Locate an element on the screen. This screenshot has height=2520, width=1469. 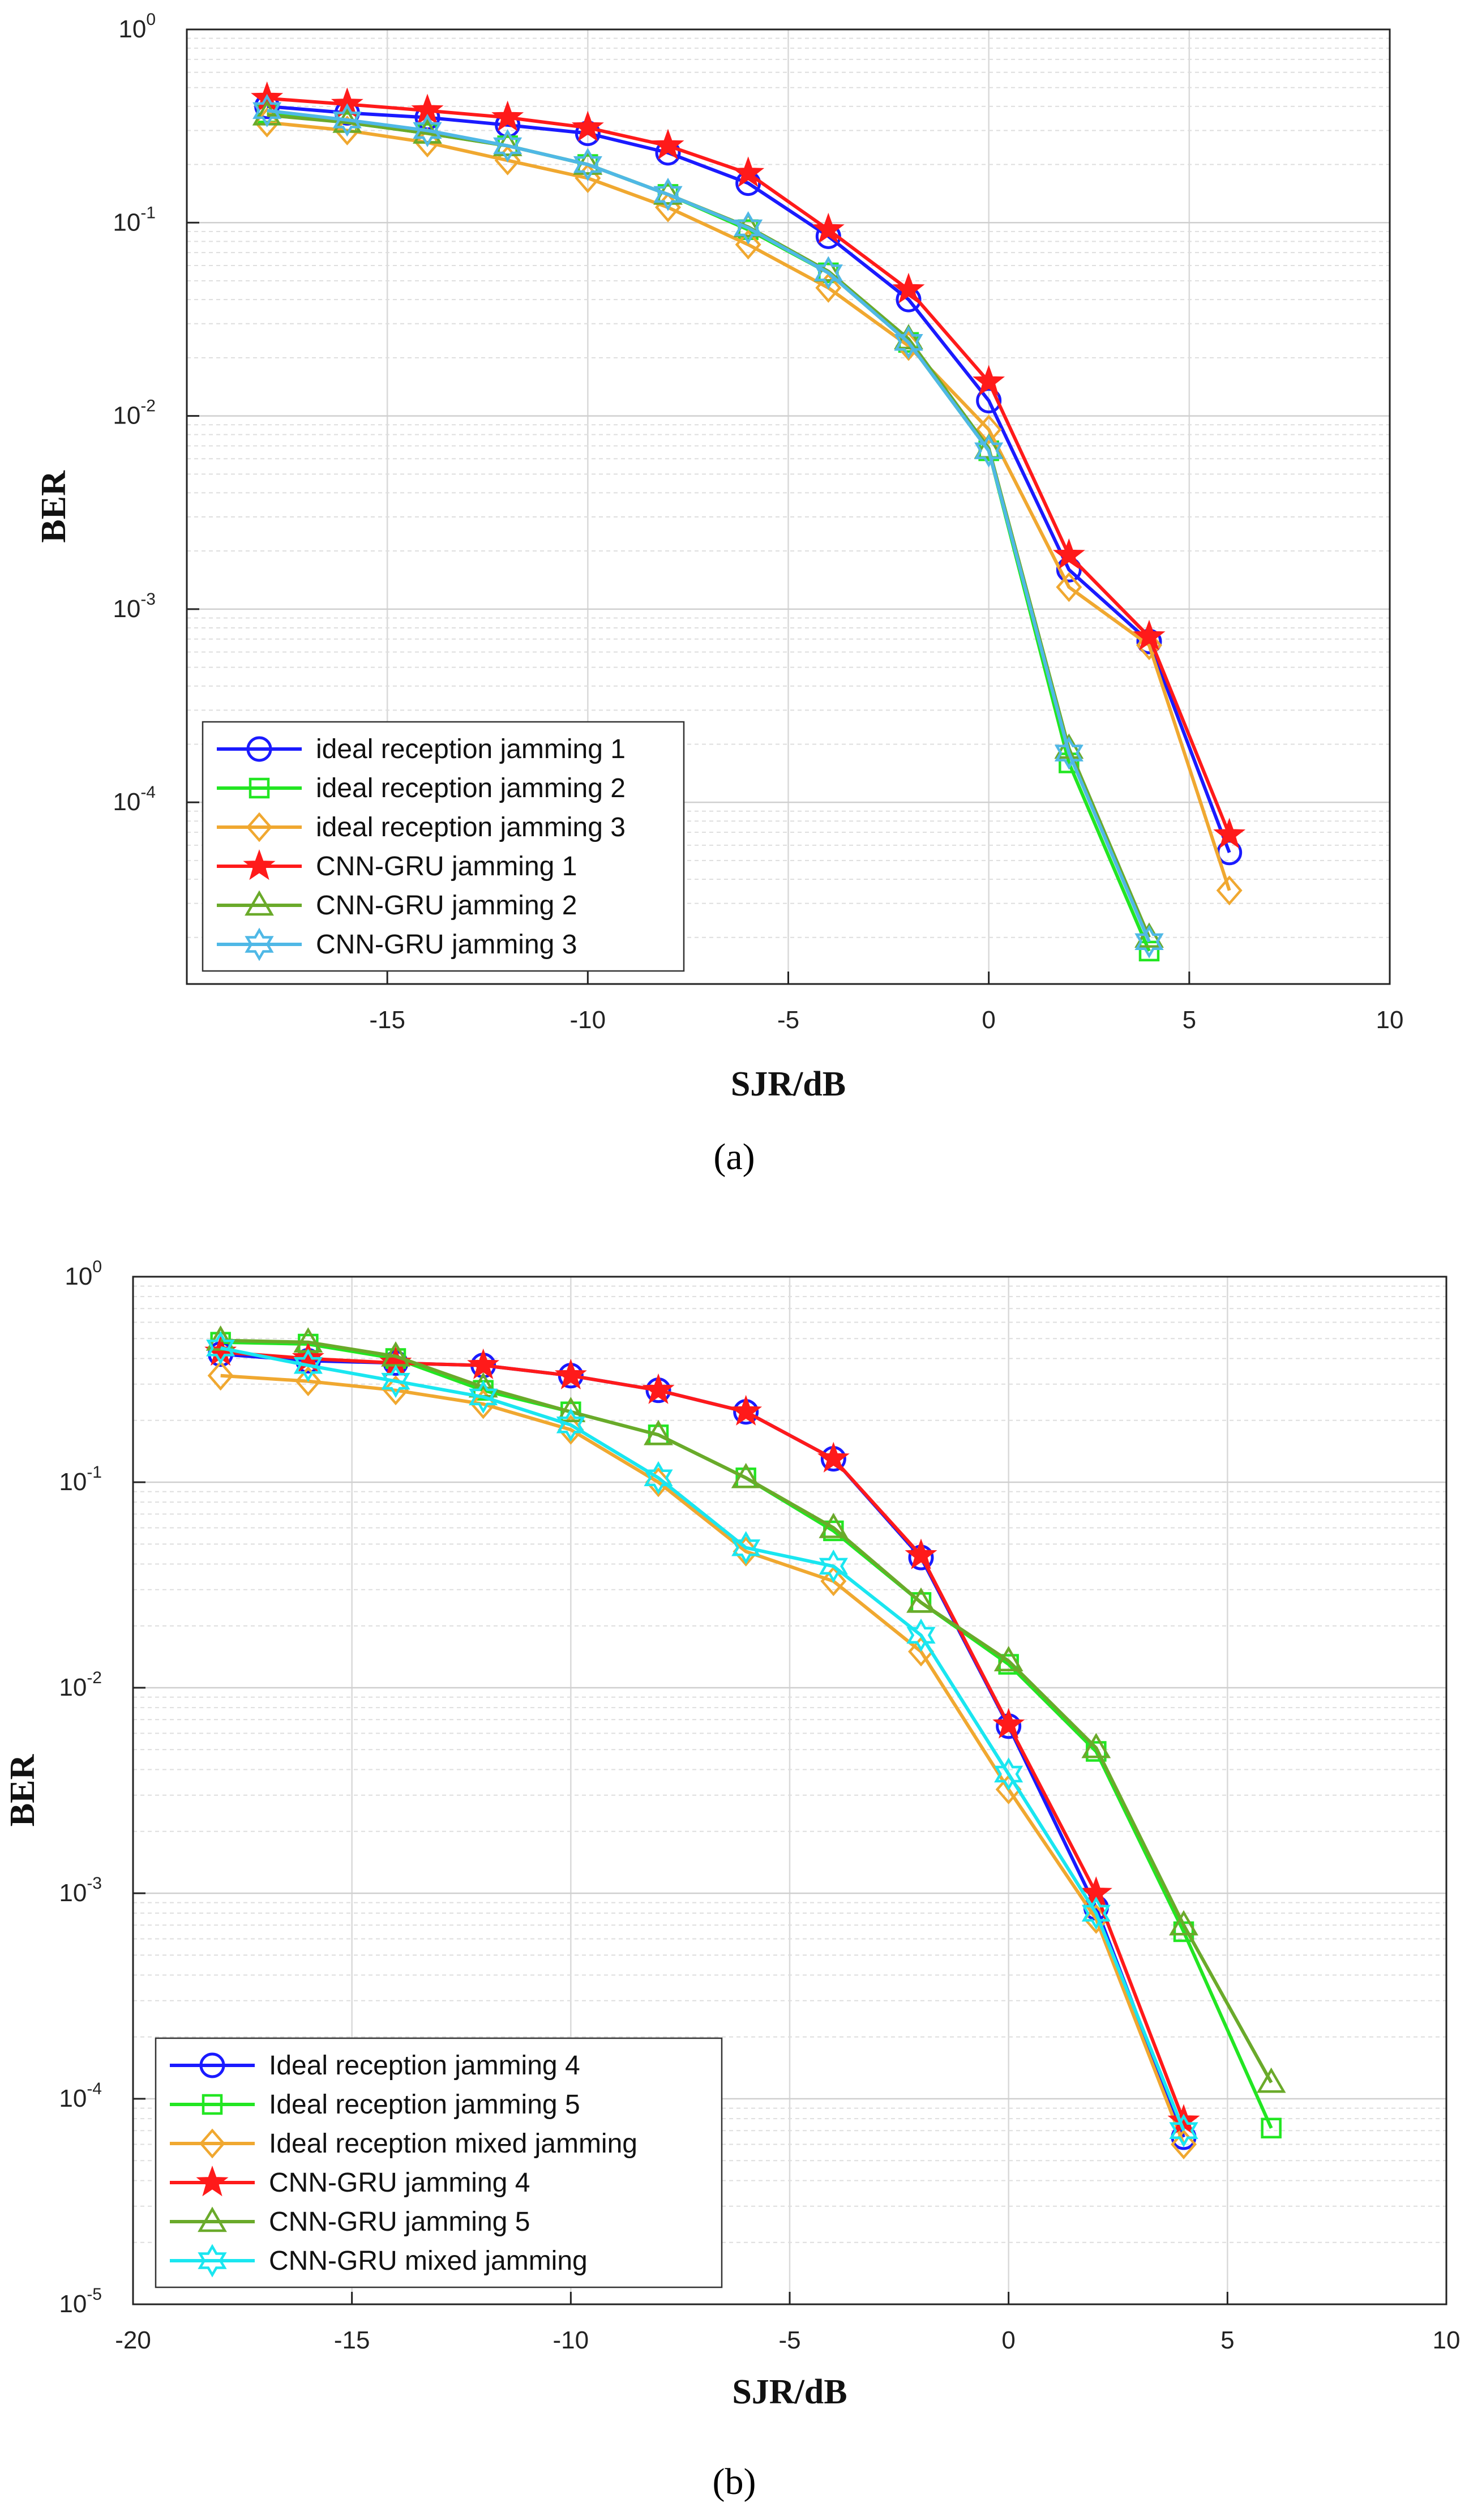
chart-a-y-tick-label: 10⁻¹ is located at coordinates (134, 219).